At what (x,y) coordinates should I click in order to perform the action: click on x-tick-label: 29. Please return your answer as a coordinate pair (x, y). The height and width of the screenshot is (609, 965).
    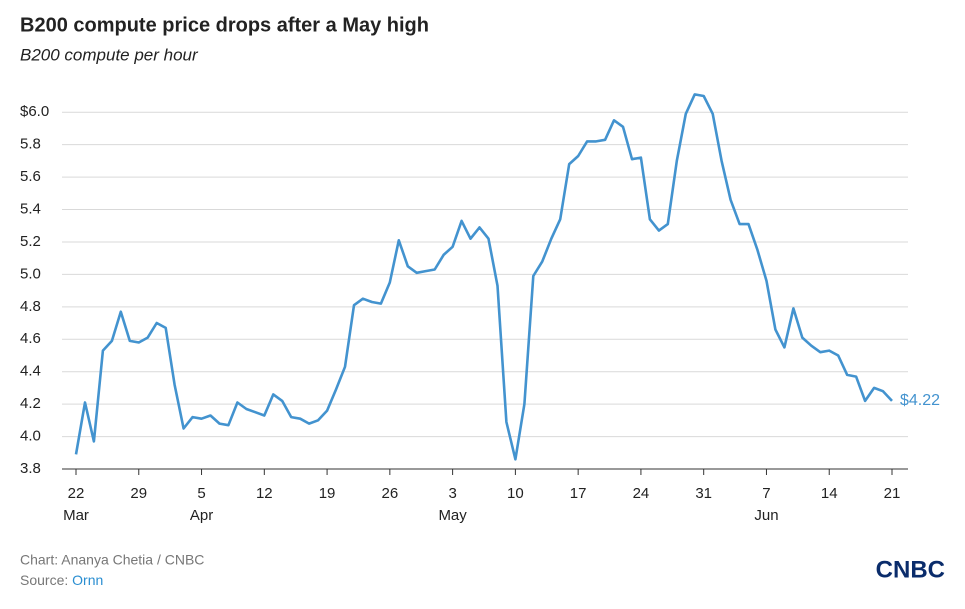
    Looking at the image, I should click on (138, 493).